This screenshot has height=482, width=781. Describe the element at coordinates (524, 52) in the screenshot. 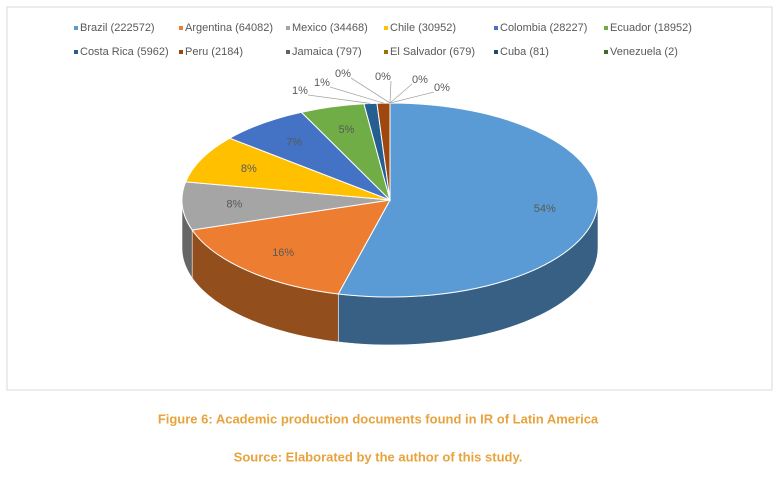

I see `legend-label: Cuba (81)` at that location.